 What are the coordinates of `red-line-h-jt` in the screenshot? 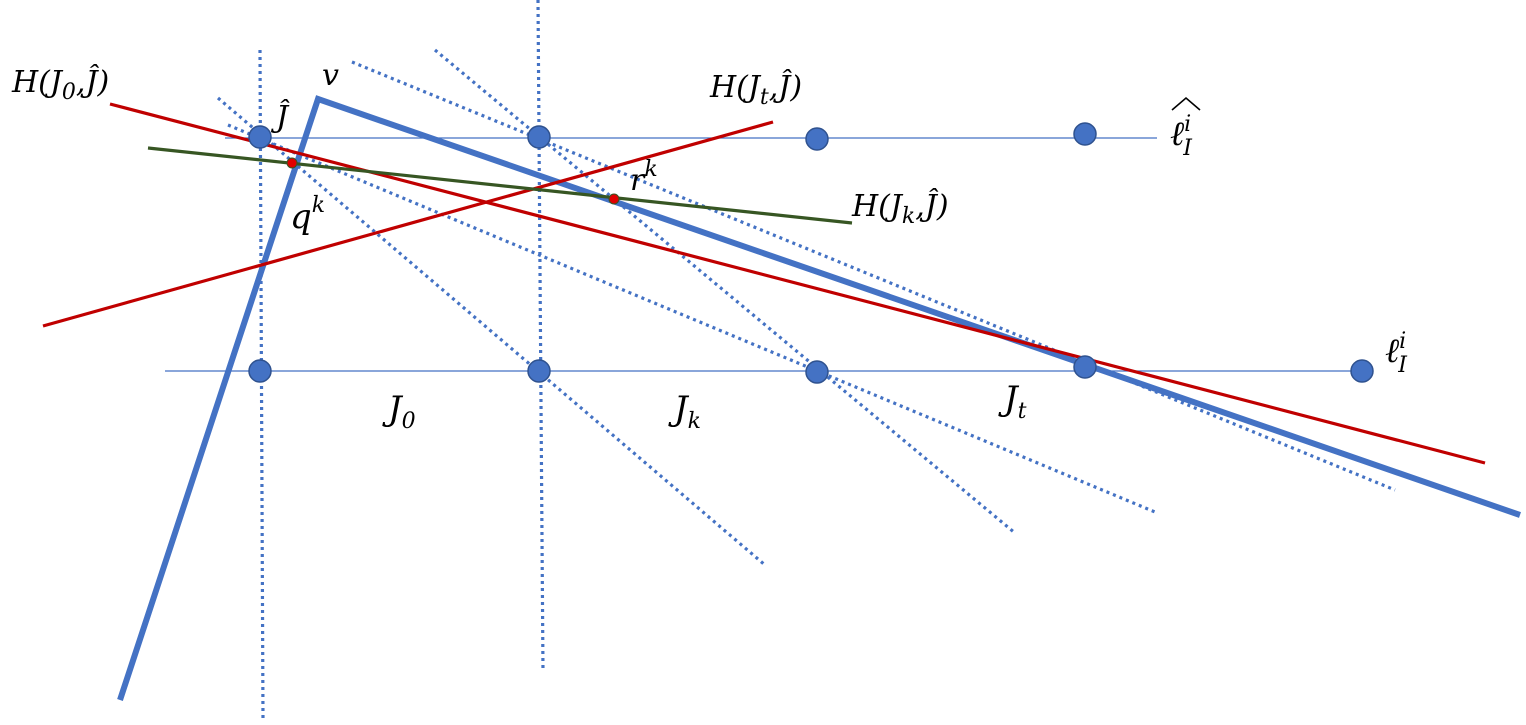 It's located at (408, 224).